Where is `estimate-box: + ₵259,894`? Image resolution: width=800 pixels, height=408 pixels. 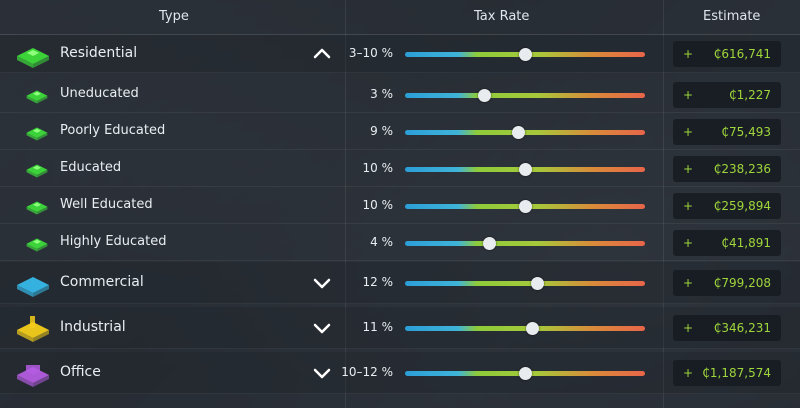 estimate-box: + ₵259,894 is located at coordinates (727, 205).